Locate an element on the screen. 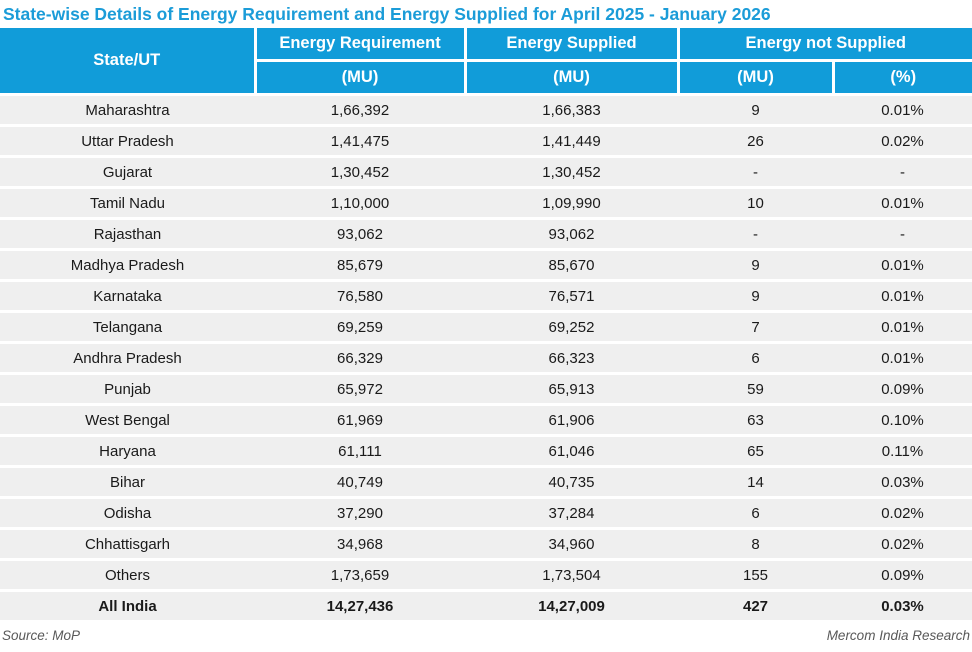  header-row-units: (MU) (MU) (MU) (%) is located at coordinates (486, 77).